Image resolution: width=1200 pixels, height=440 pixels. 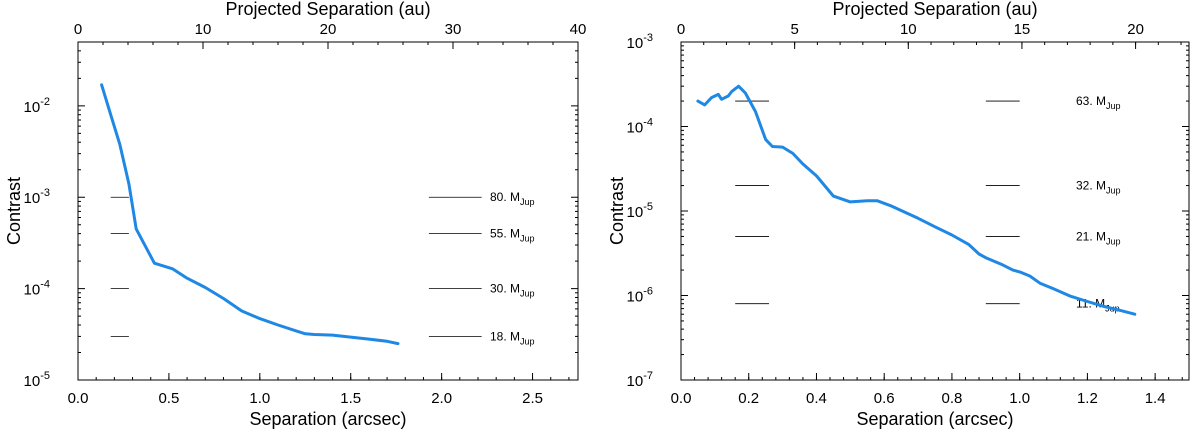 I want to click on x-tick-label: 1.5, so click(x=350, y=398).